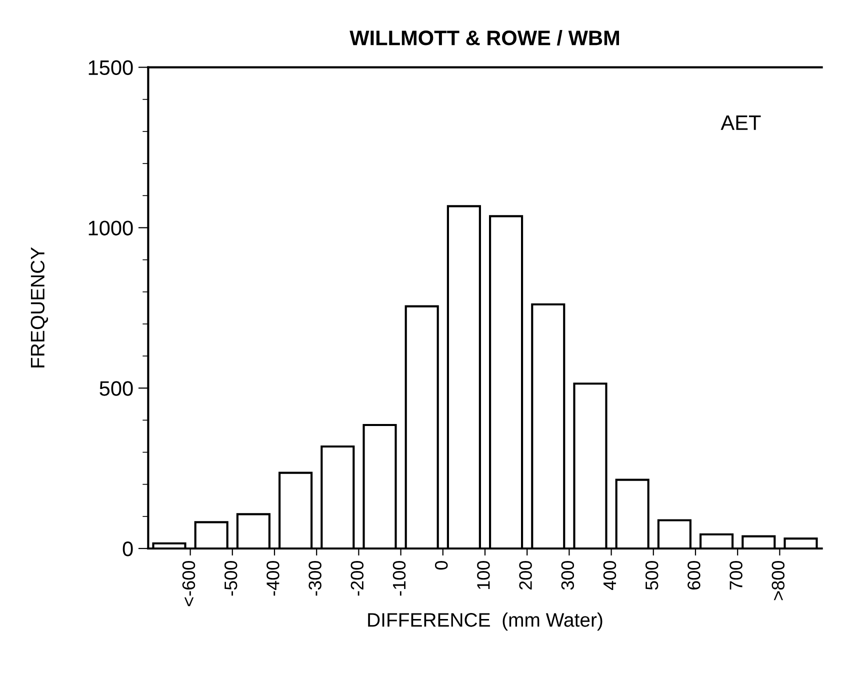 This screenshot has width=842, height=673. Describe the element at coordinates (127, 548) in the screenshot. I see `y-tick-label: 0` at that location.